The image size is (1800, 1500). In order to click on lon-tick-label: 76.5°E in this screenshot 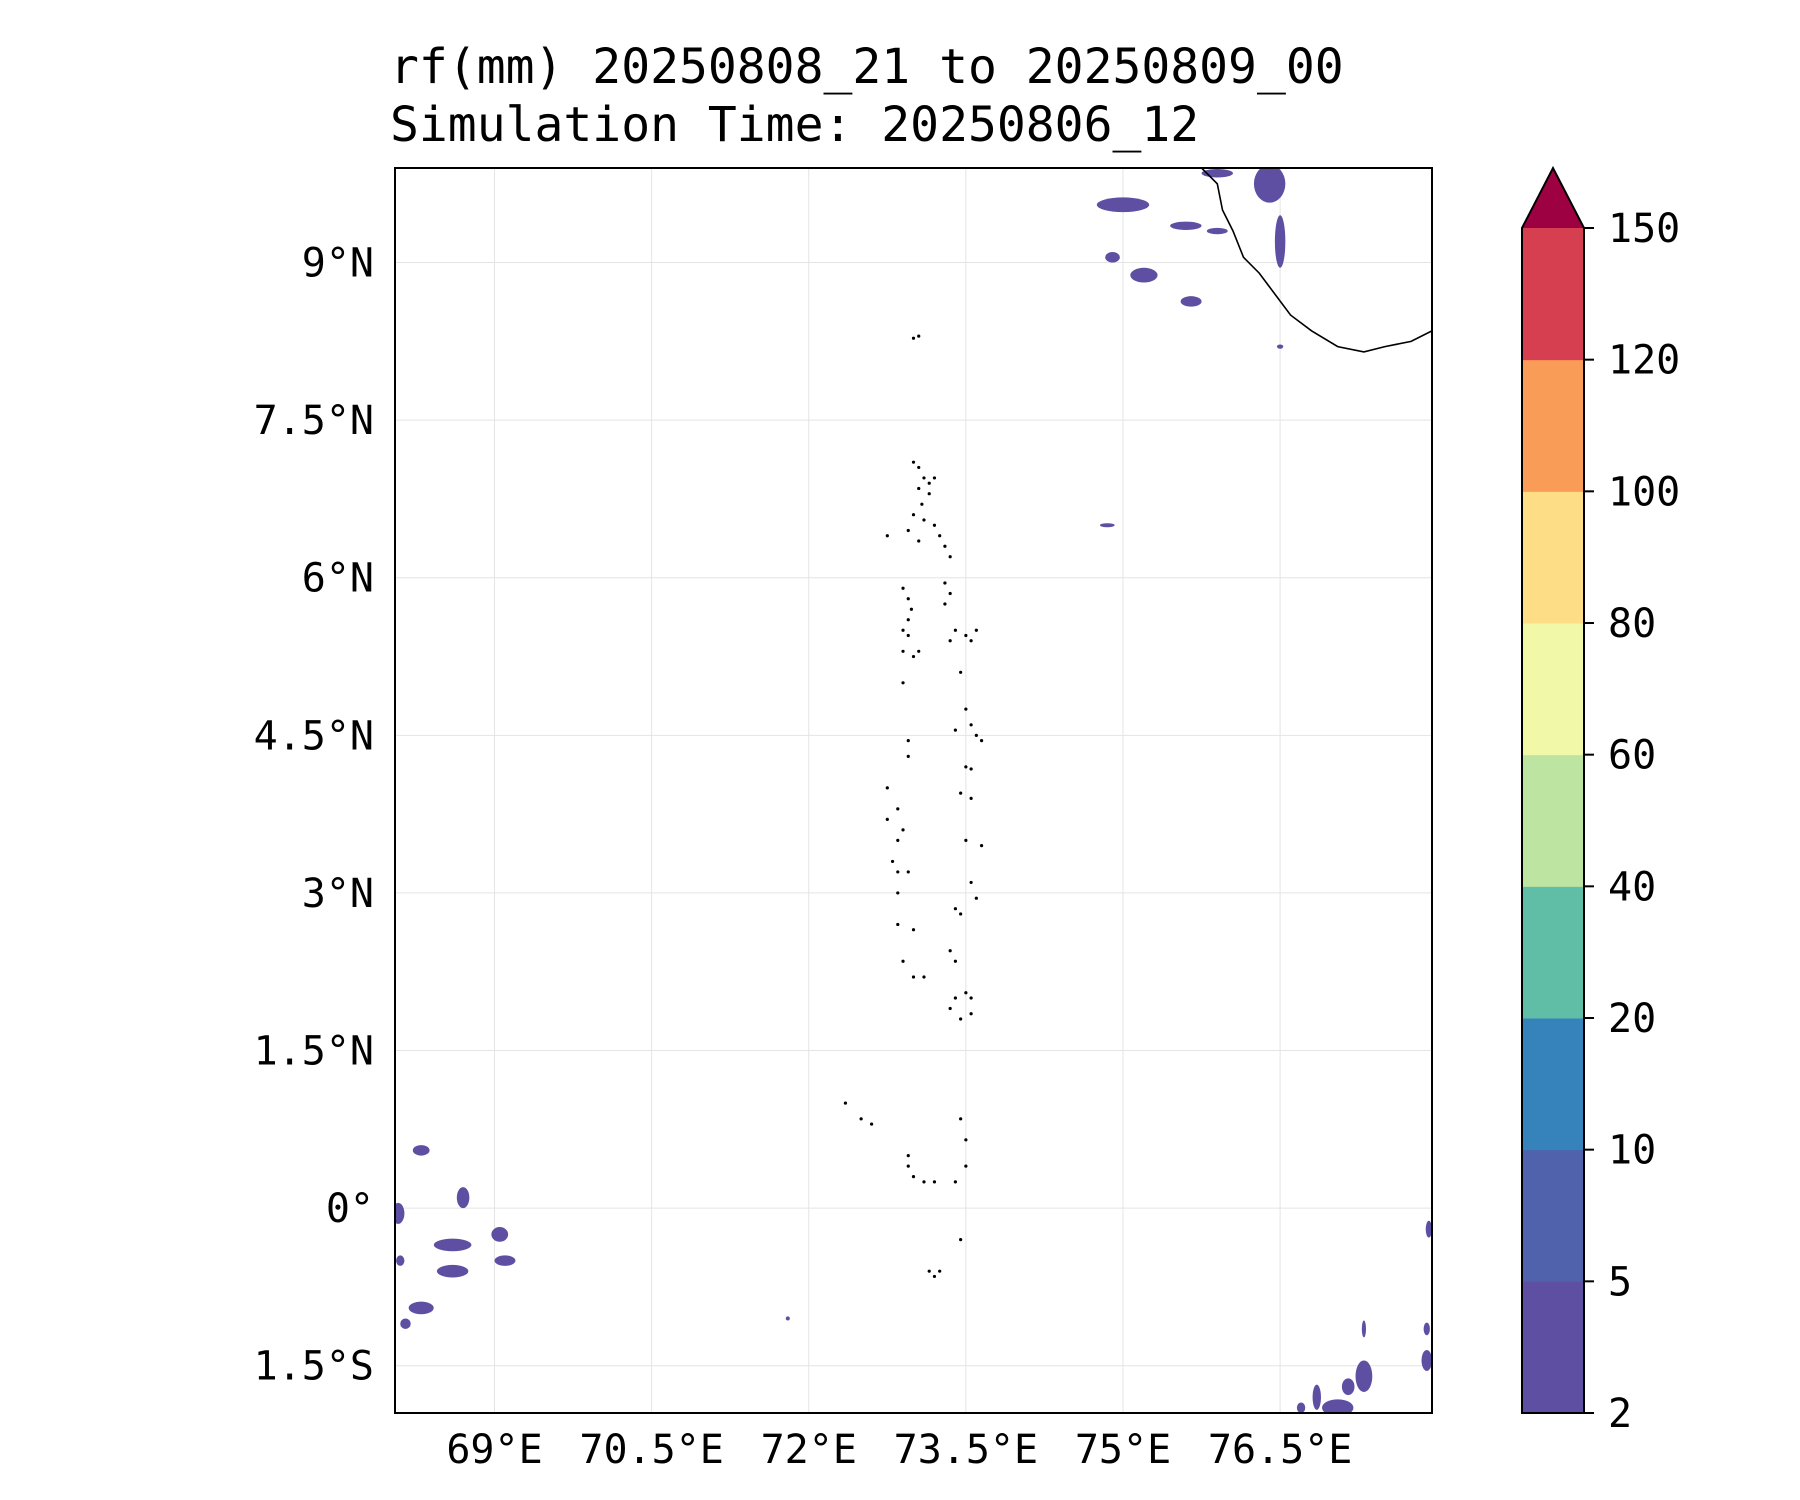, I will do `click(1280, 1450)`.